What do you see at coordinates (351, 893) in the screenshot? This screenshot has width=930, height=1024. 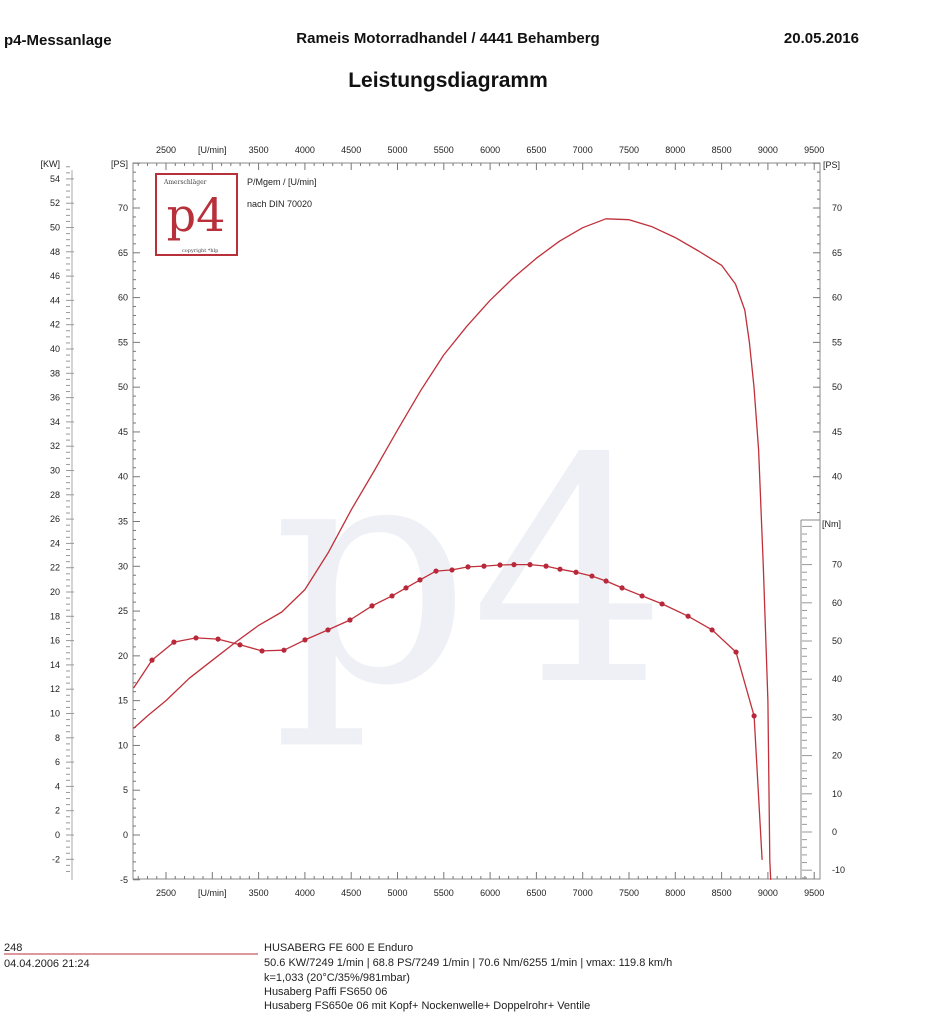 I see `x-tick-label-bottom: 4500` at bounding box center [351, 893].